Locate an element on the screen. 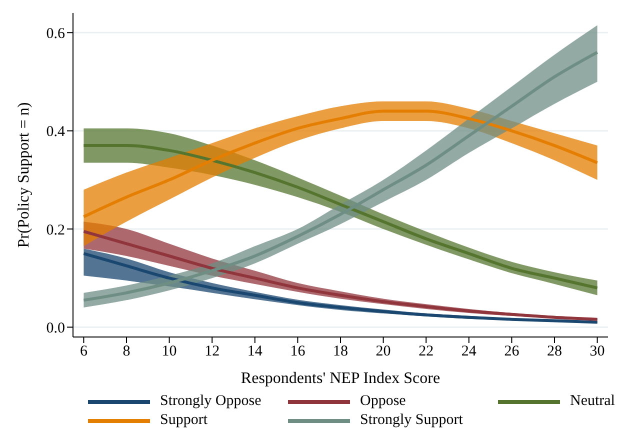 Image resolution: width=626 pixels, height=442 pixels. x-tick-label: 22 is located at coordinates (426, 352).